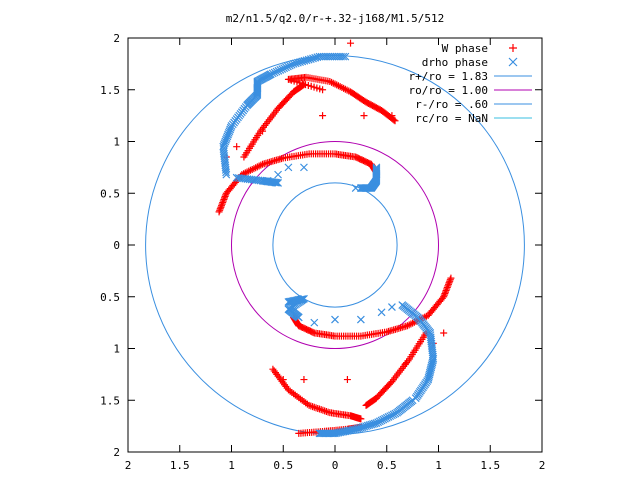  I want to click on legend-label: ro/ro = 1.00, so click(448, 90).